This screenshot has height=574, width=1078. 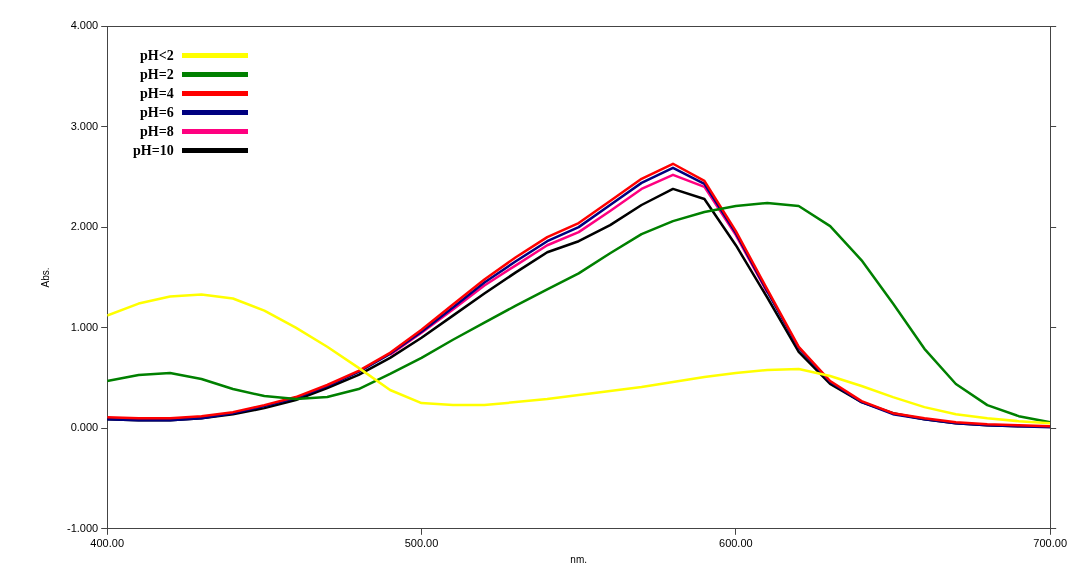 I want to click on y-tick-label: 3.000, so click(x=84, y=125).